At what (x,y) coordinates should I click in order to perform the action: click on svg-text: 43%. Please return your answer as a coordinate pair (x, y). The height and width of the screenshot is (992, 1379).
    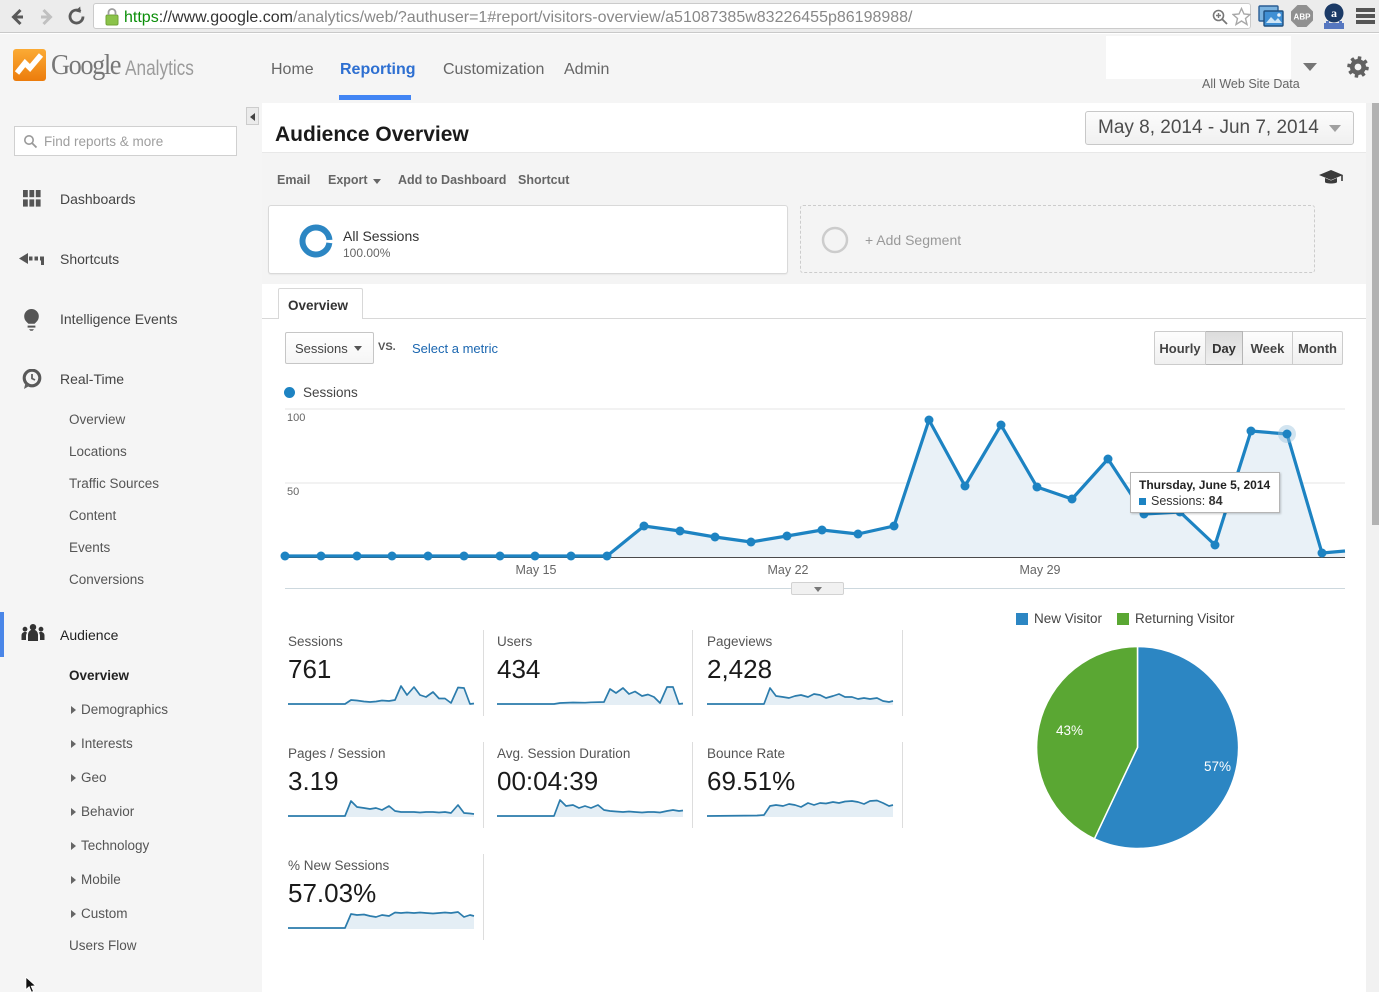
    Looking at the image, I should click on (1069, 730).